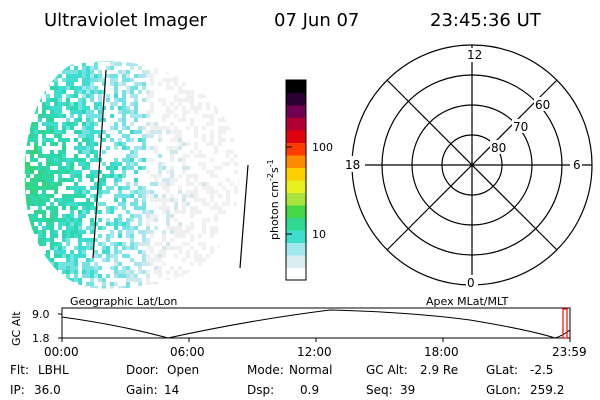 The image size is (600, 400). I want to click on colorbar-strip, so click(296, 180).